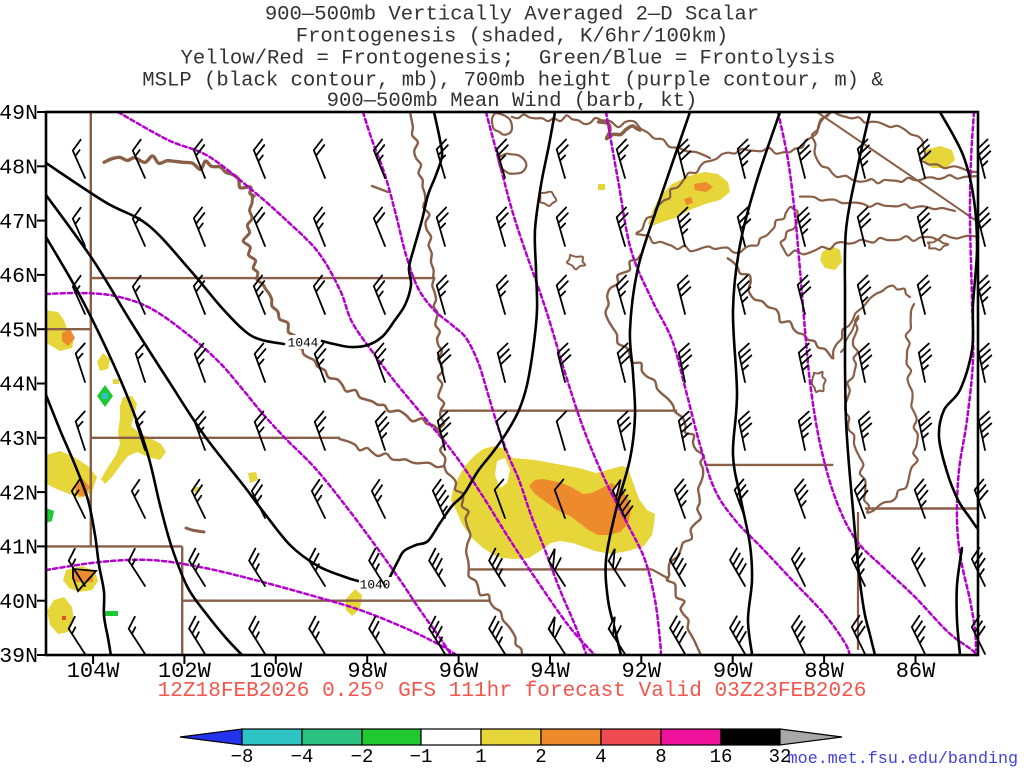  I want to click on svg-text: −2, so click(362, 757).